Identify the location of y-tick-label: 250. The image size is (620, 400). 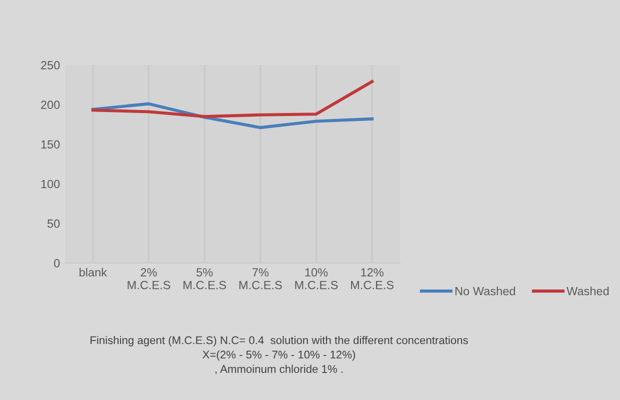
(50, 65).